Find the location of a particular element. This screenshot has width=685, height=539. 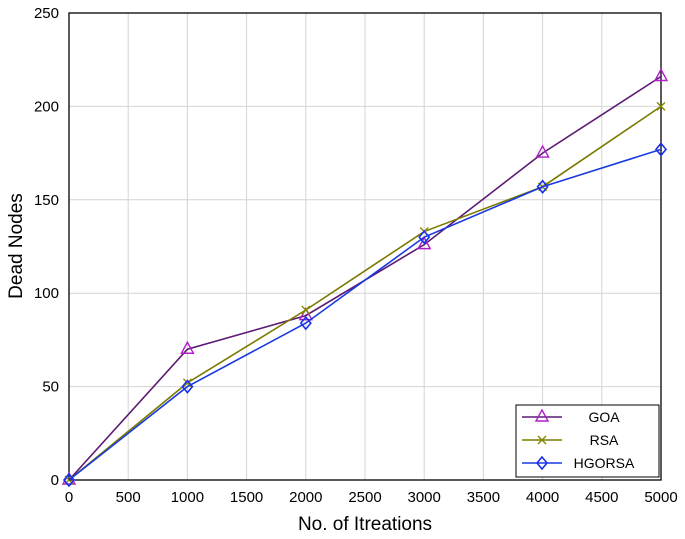

x-tick-label: 0 is located at coordinates (69, 497).